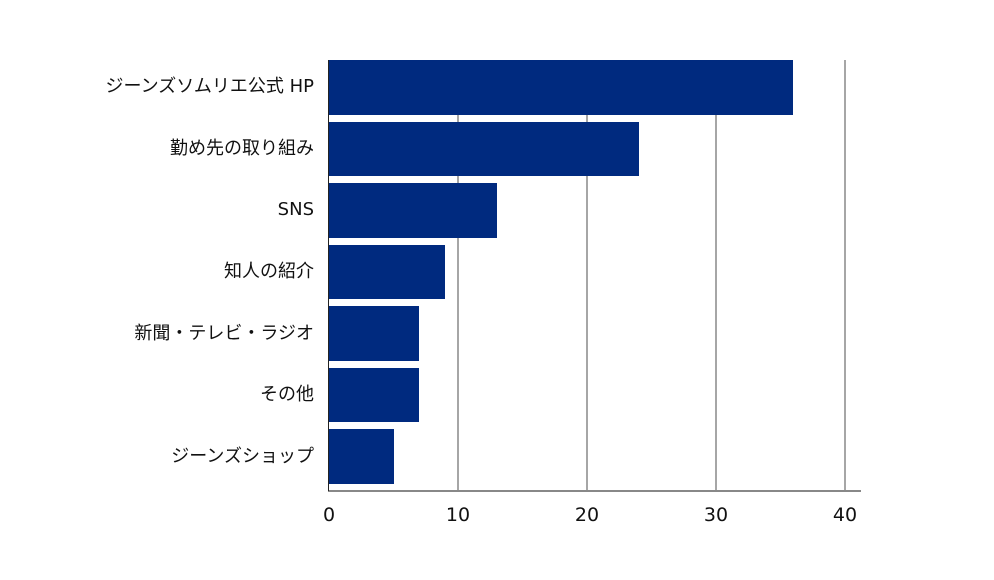 This screenshot has width=994, height=580. What do you see at coordinates (242, 148) in the screenshot?
I see `category-label: 勤め先の取り組み` at bounding box center [242, 148].